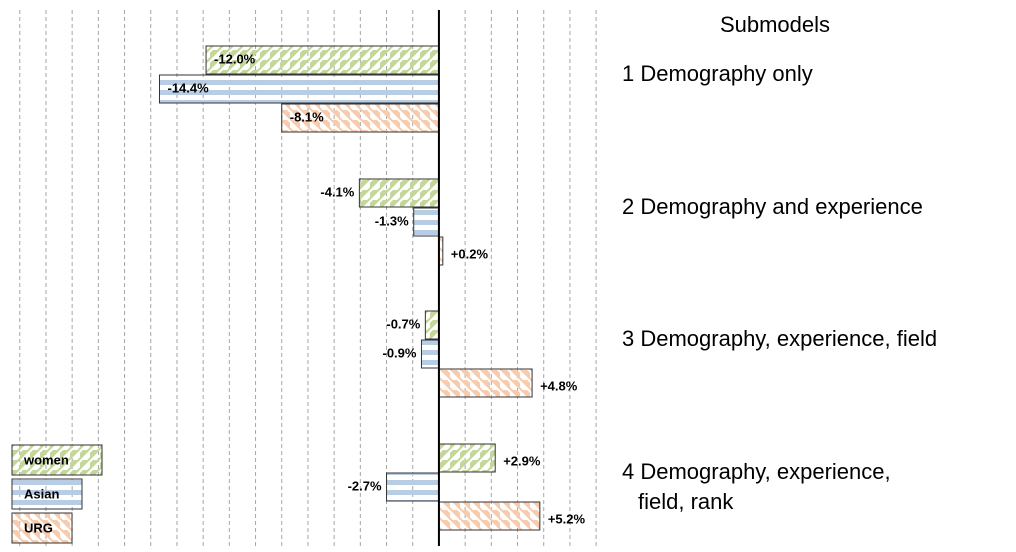  What do you see at coordinates (41, 493) in the screenshot?
I see `legend-label: Asian` at bounding box center [41, 493].